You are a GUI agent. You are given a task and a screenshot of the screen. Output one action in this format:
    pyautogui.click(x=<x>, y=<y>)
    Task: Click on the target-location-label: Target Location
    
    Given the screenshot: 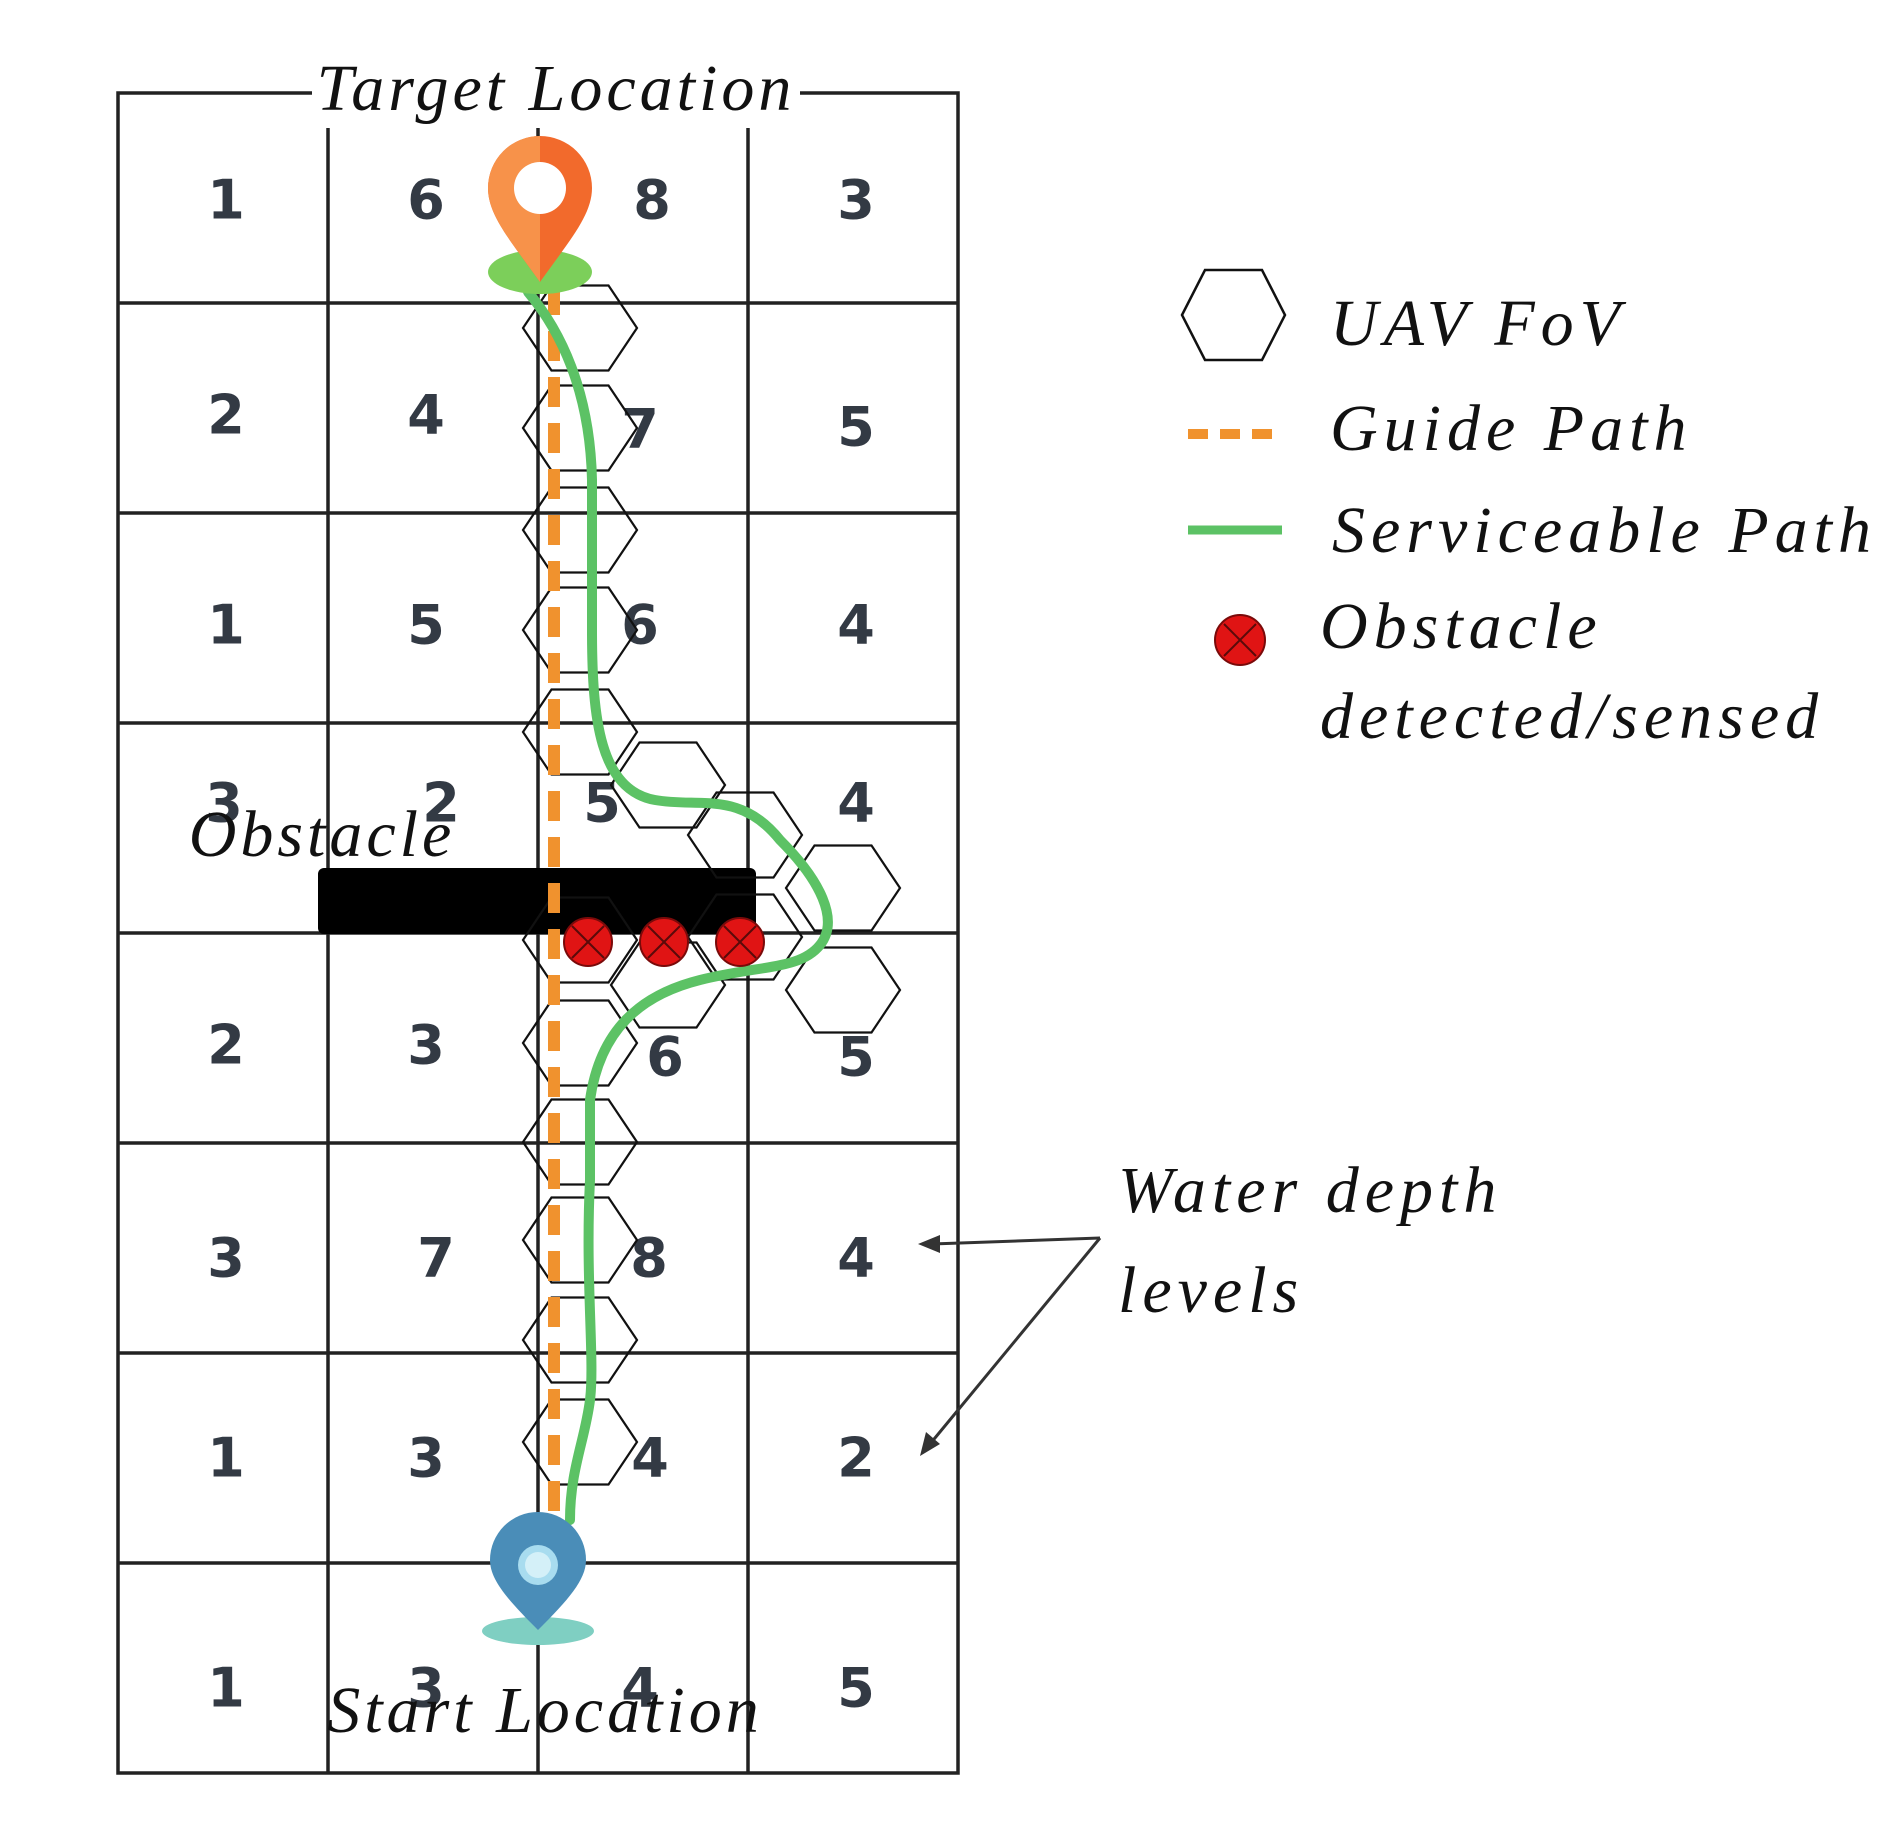 What is the action you would take?
    pyautogui.click(x=556, y=88)
    